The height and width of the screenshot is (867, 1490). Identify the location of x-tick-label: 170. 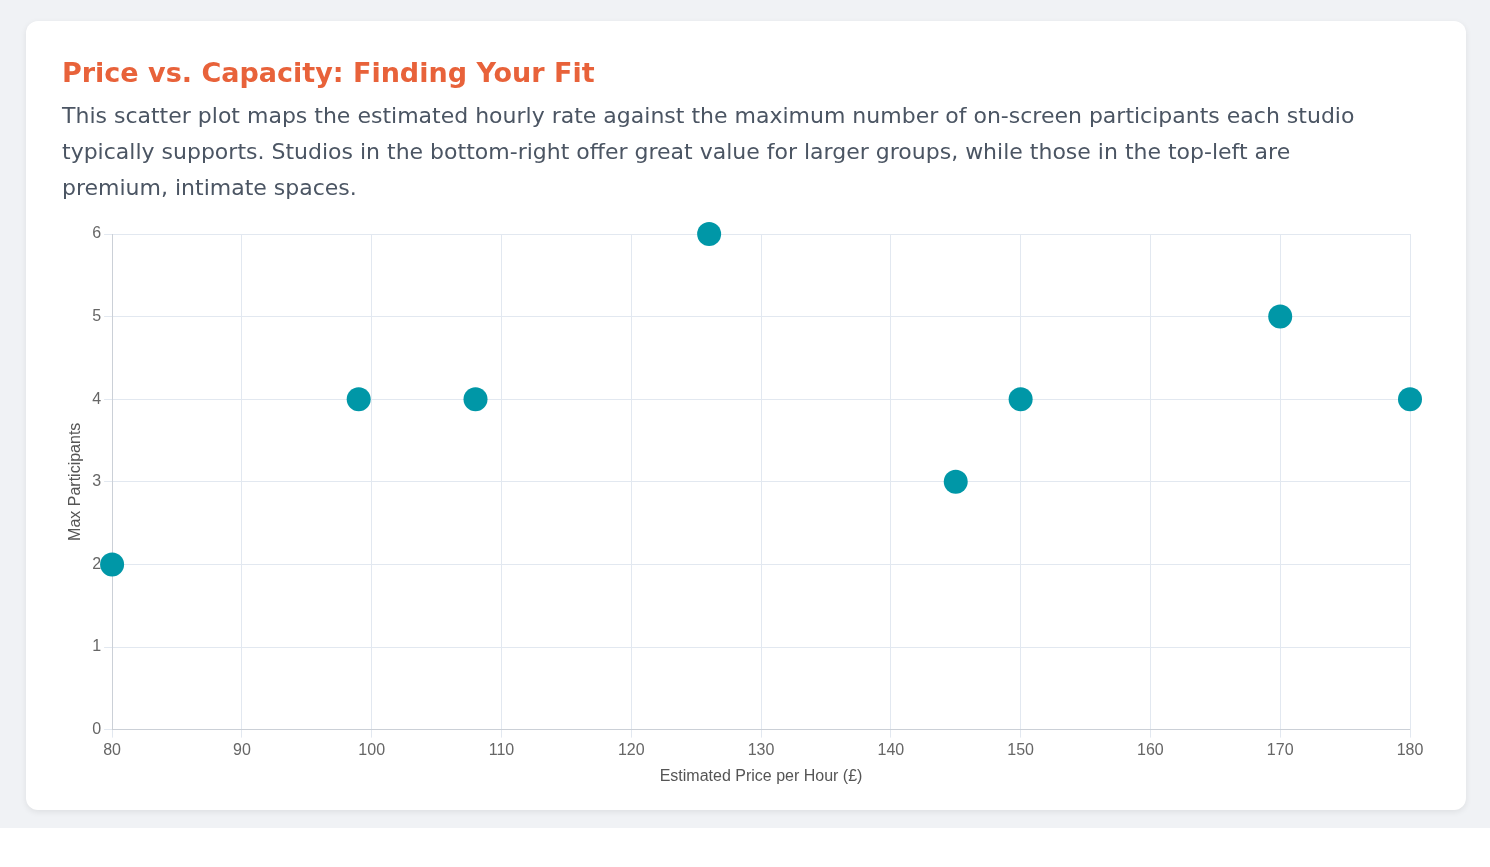
(1280, 749).